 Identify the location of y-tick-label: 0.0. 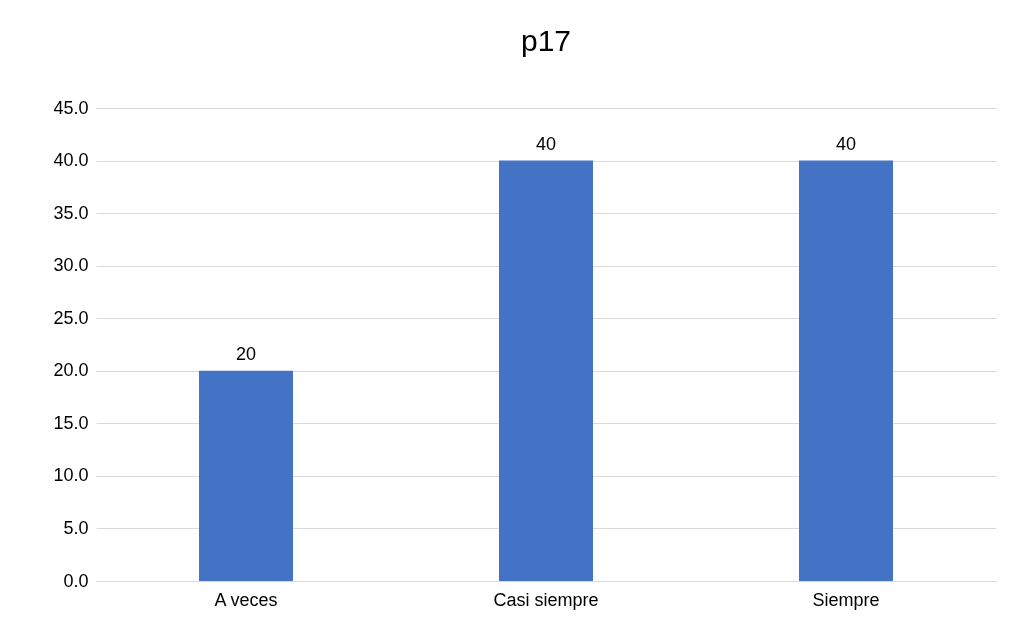
(76, 580).